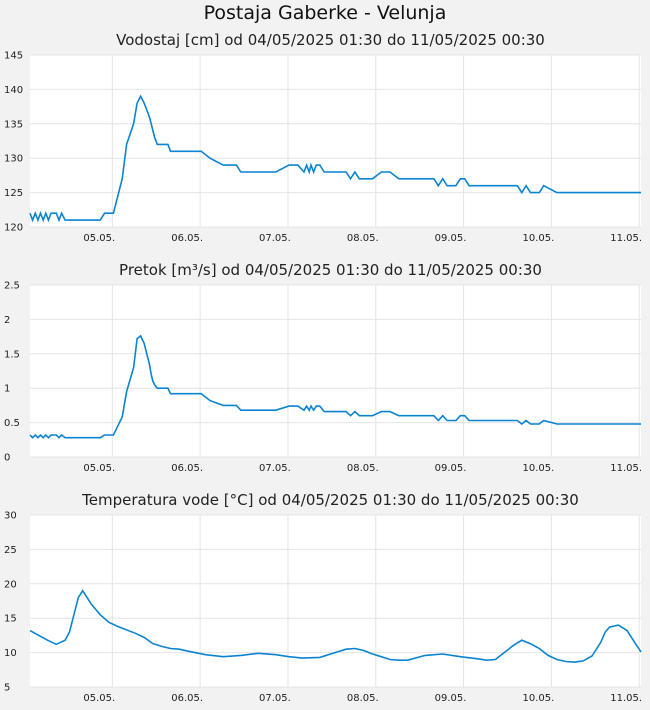  Describe the element at coordinates (10, 619) in the screenshot. I see `y-tick-label: 15` at that location.